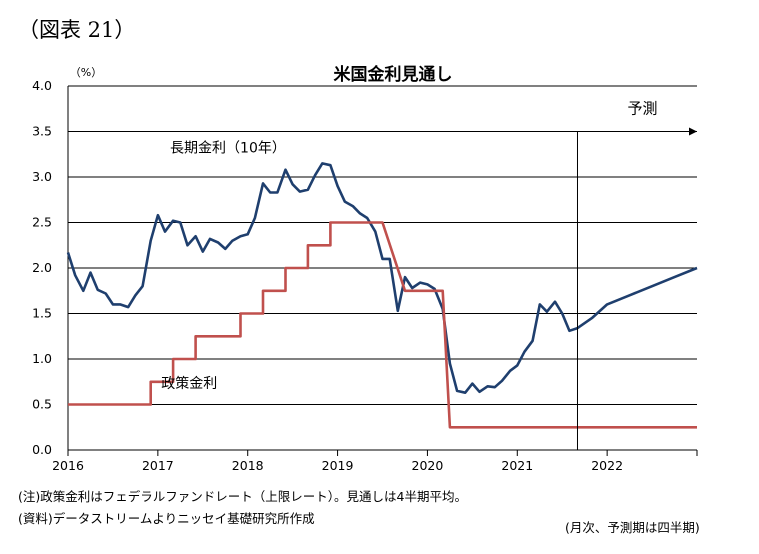 Image resolution: width=759 pixels, height=554 pixels. I want to click on y-tick-label: 3.5, so click(42, 131).